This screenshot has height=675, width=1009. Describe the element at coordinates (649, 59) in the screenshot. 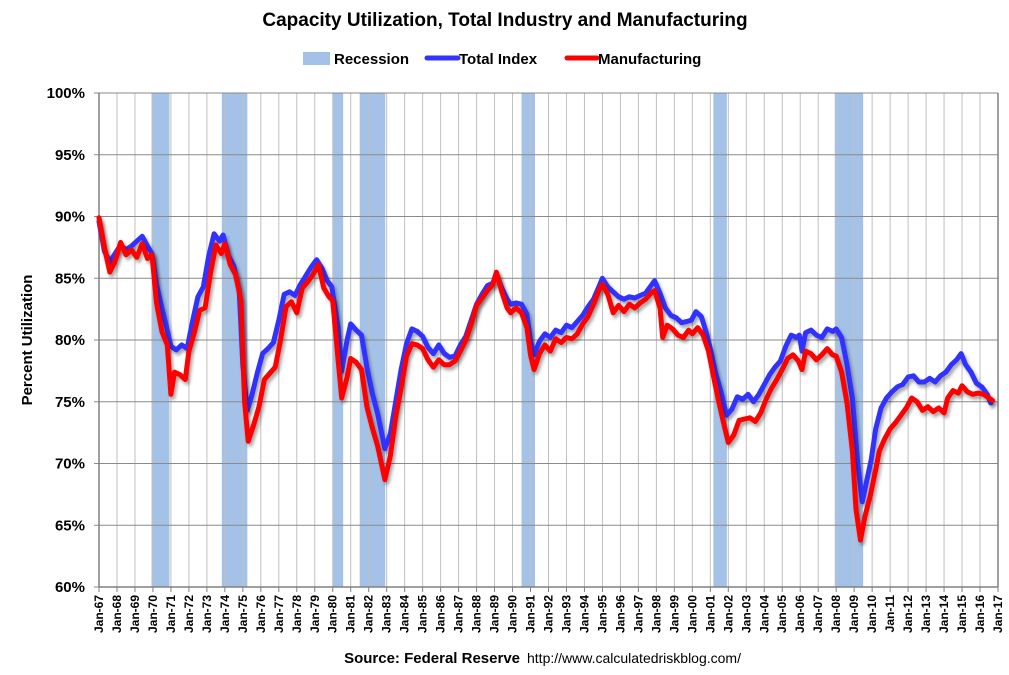

I see `legend-label-manufacturing: Manufacturing` at that location.